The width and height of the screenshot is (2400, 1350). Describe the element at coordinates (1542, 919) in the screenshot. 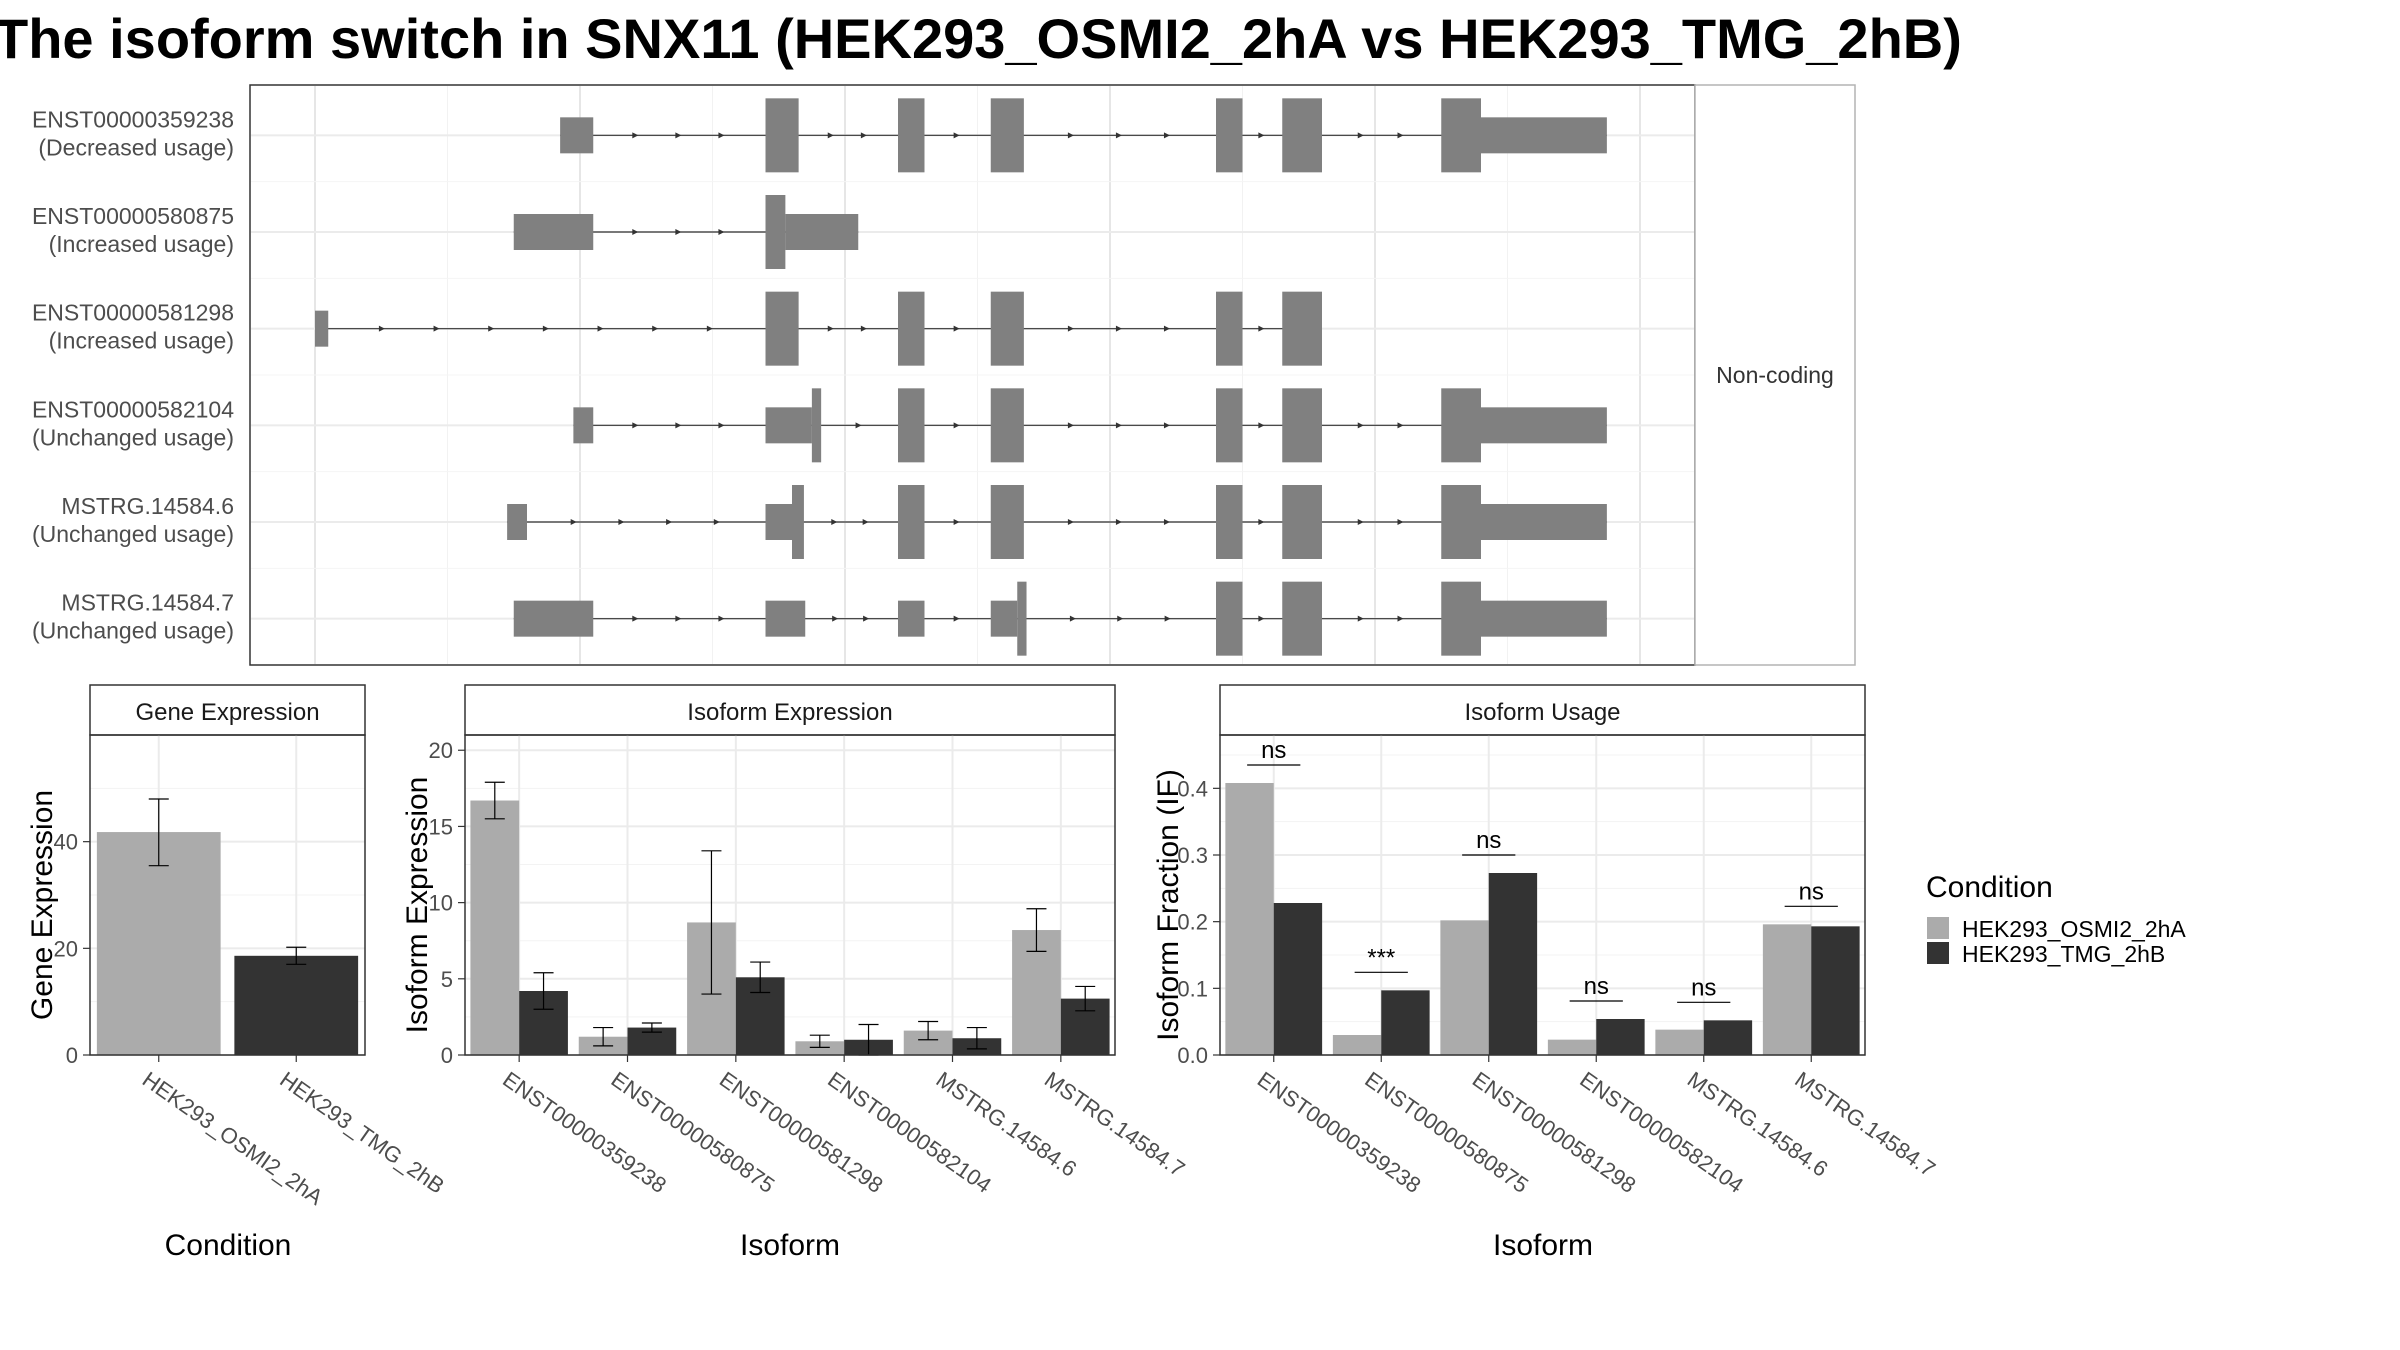

I see `panel-bars` at that location.